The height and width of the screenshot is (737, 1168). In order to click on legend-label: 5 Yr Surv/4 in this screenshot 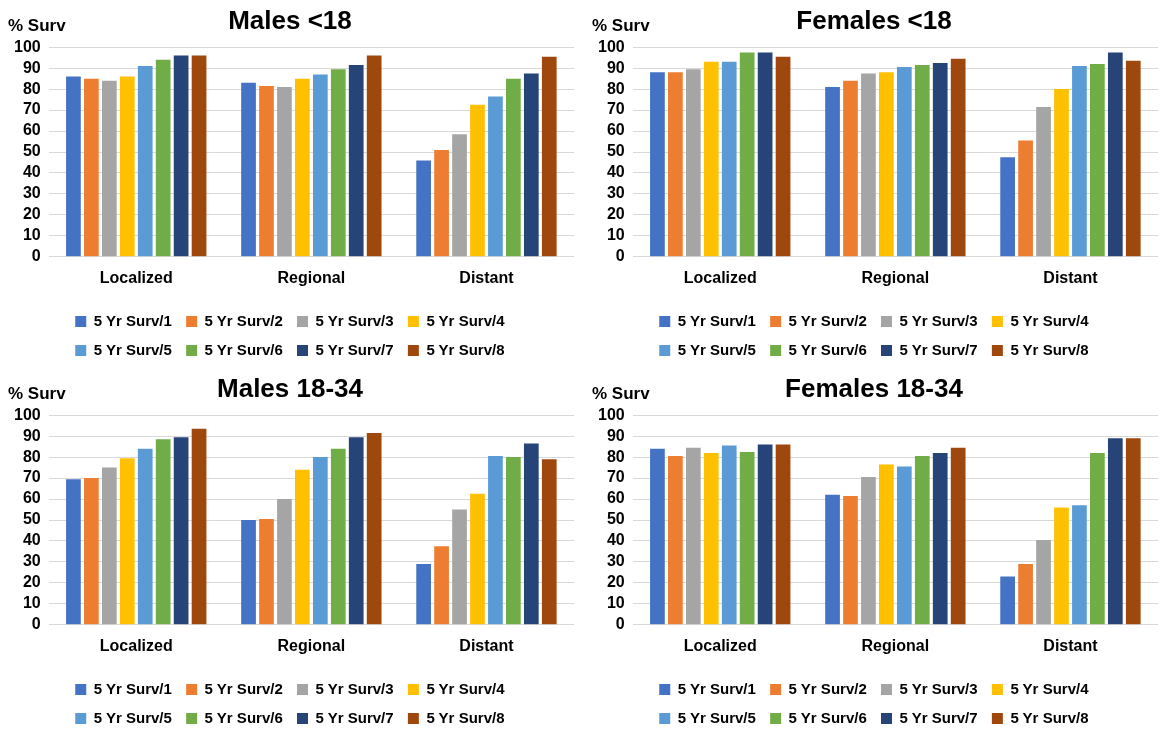, I will do `click(466, 688)`.